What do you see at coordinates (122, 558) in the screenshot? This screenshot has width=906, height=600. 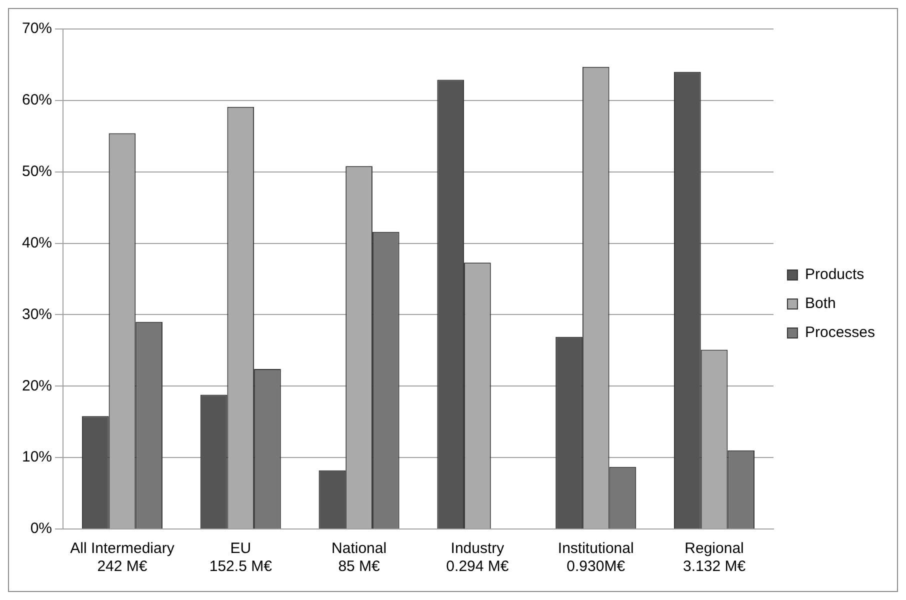 I see `x-tick-label: All Intermediary 242 M€` at bounding box center [122, 558].